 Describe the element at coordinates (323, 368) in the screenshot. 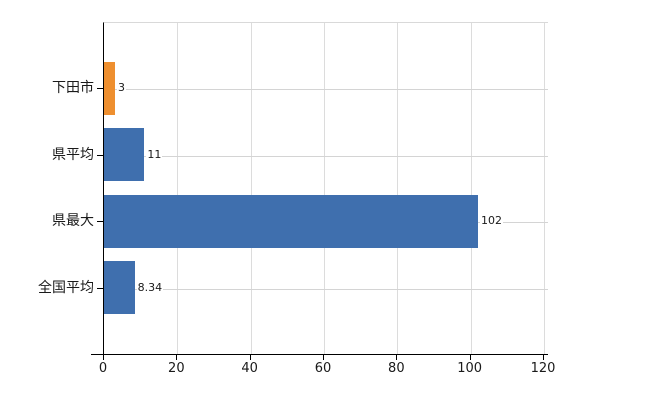

I see `x-tick-label: 60` at that location.